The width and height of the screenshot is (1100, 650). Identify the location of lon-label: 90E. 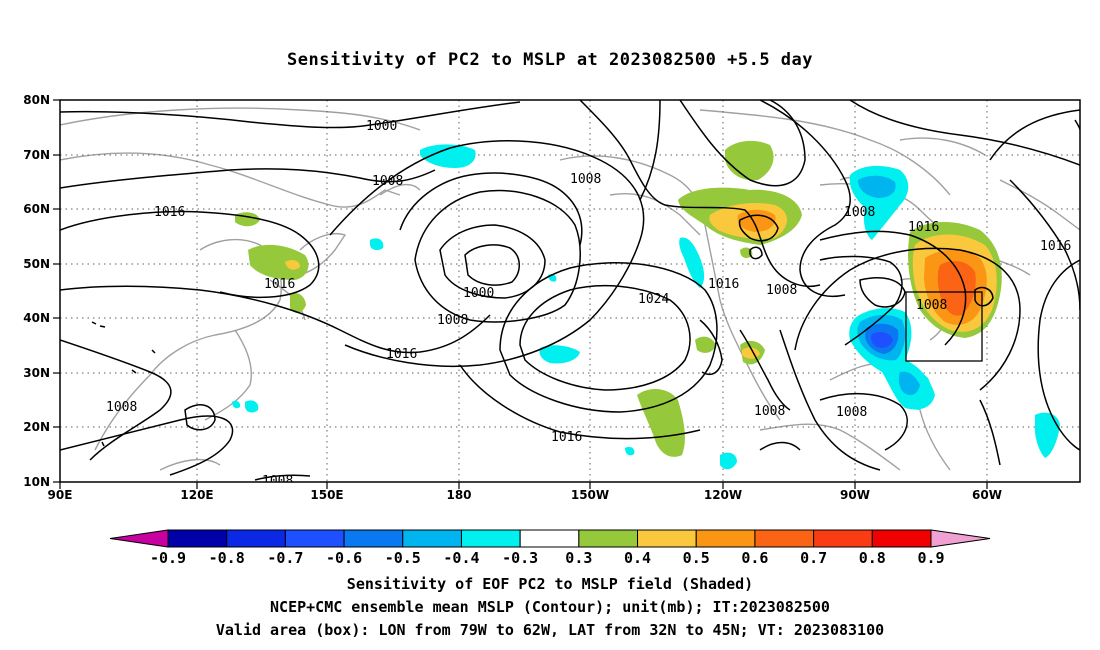
(60, 495).